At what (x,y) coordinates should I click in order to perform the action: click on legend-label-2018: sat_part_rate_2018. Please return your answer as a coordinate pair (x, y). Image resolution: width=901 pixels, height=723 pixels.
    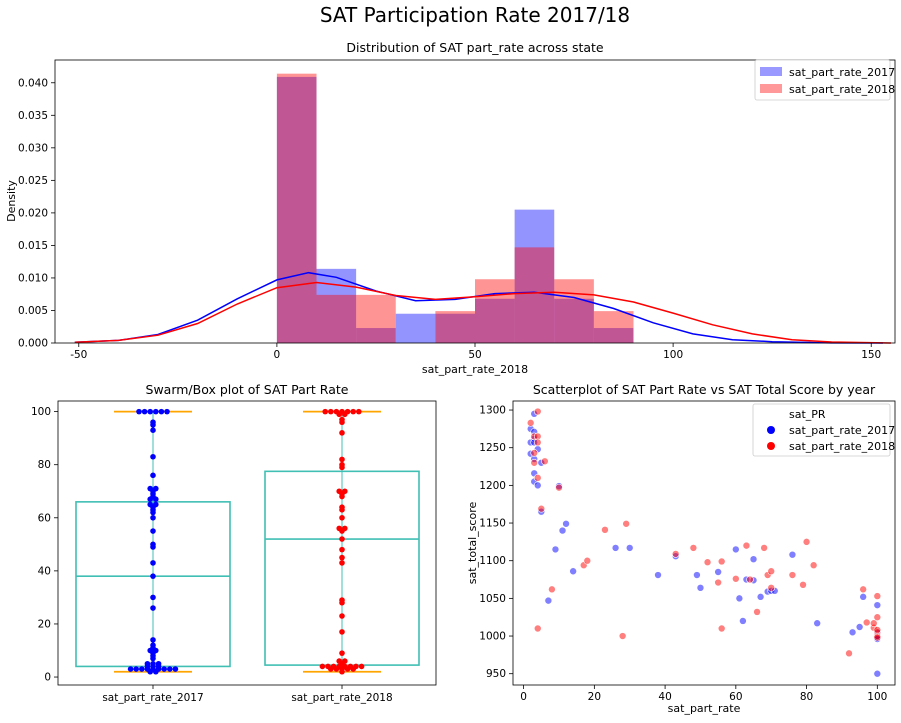
    Looking at the image, I should click on (842, 89).